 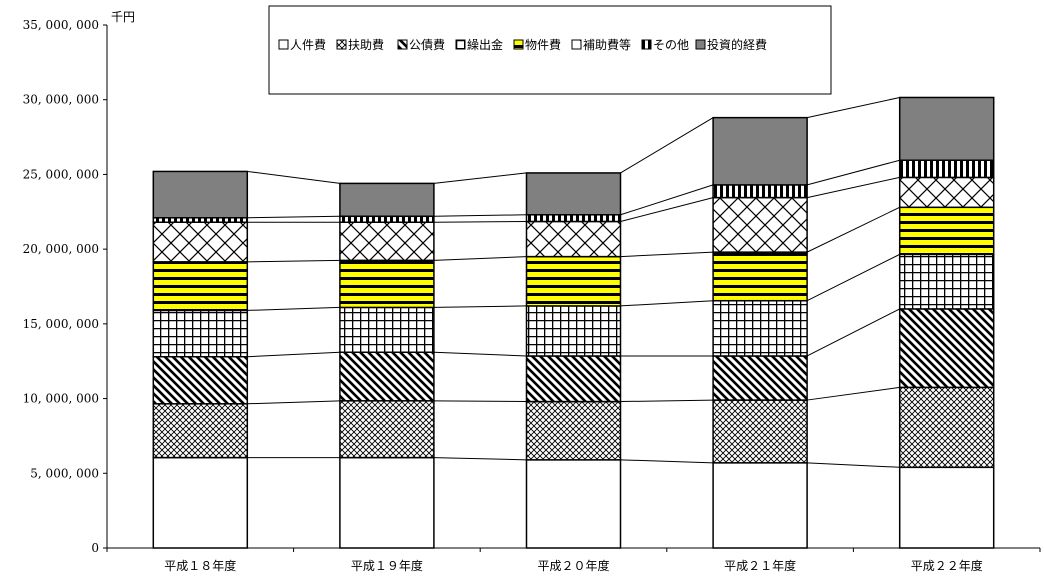 I want to click on legend-box, so click(x=550, y=50).